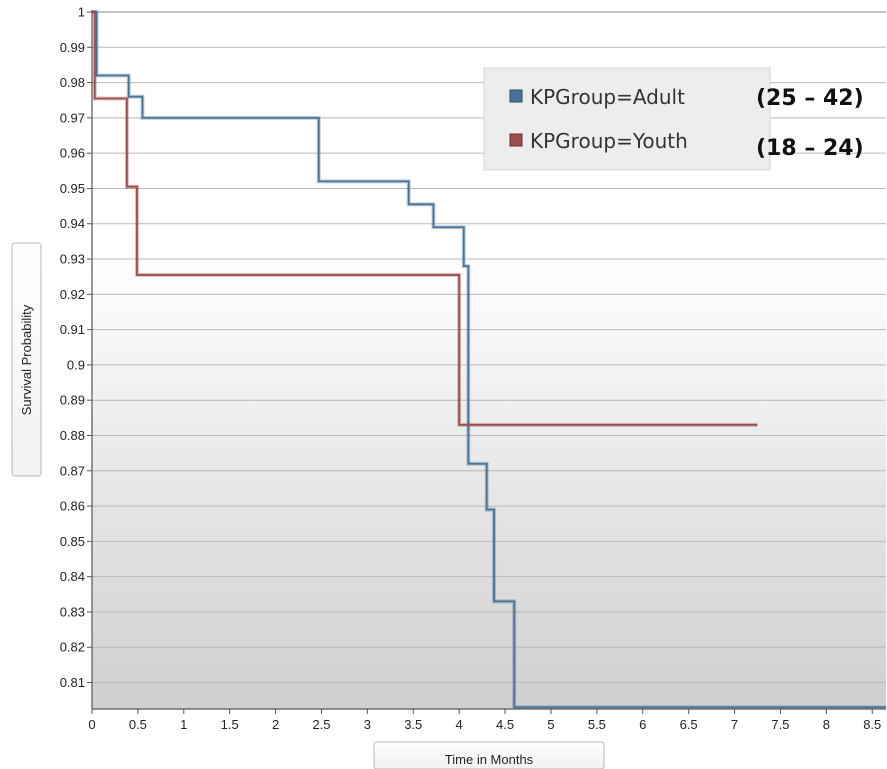 The height and width of the screenshot is (769, 887). I want to click on x-tick-label: 2.5, so click(321, 724).